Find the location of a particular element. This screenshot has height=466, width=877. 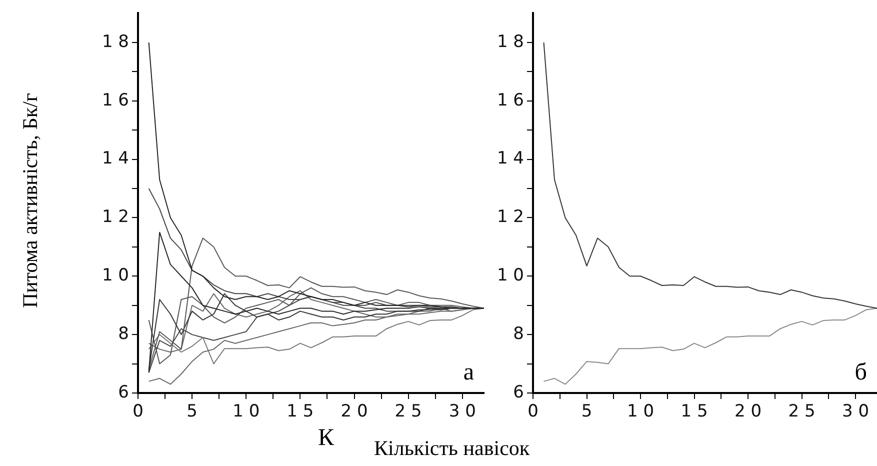

x-axis-title: Кількість навісок is located at coordinates (452, 448).